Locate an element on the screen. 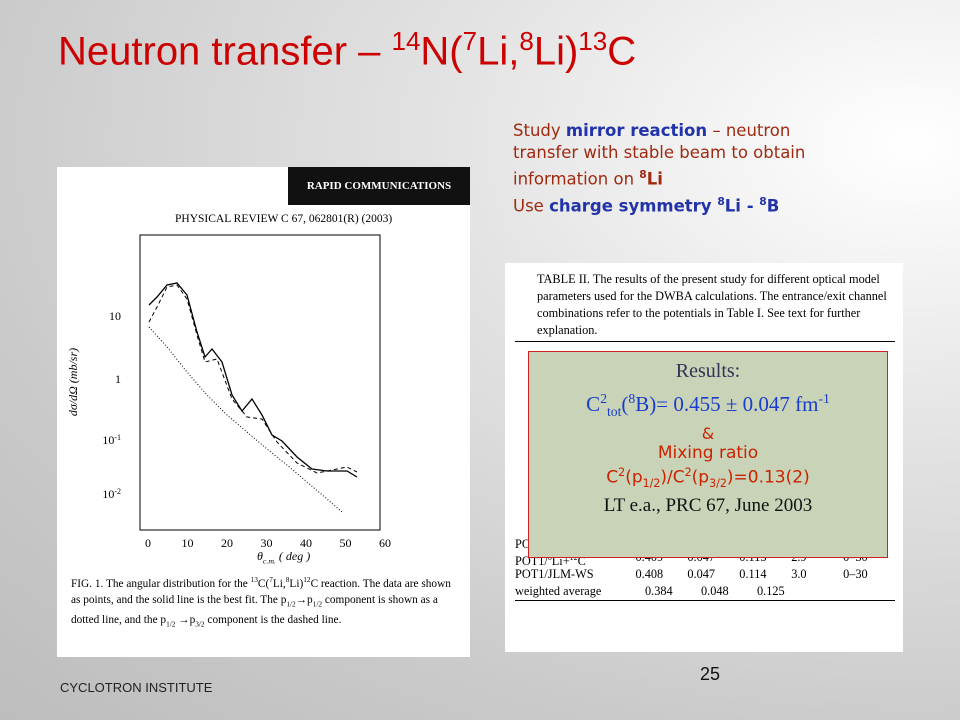  results-line: Results: is located at coordinates (708, 371).